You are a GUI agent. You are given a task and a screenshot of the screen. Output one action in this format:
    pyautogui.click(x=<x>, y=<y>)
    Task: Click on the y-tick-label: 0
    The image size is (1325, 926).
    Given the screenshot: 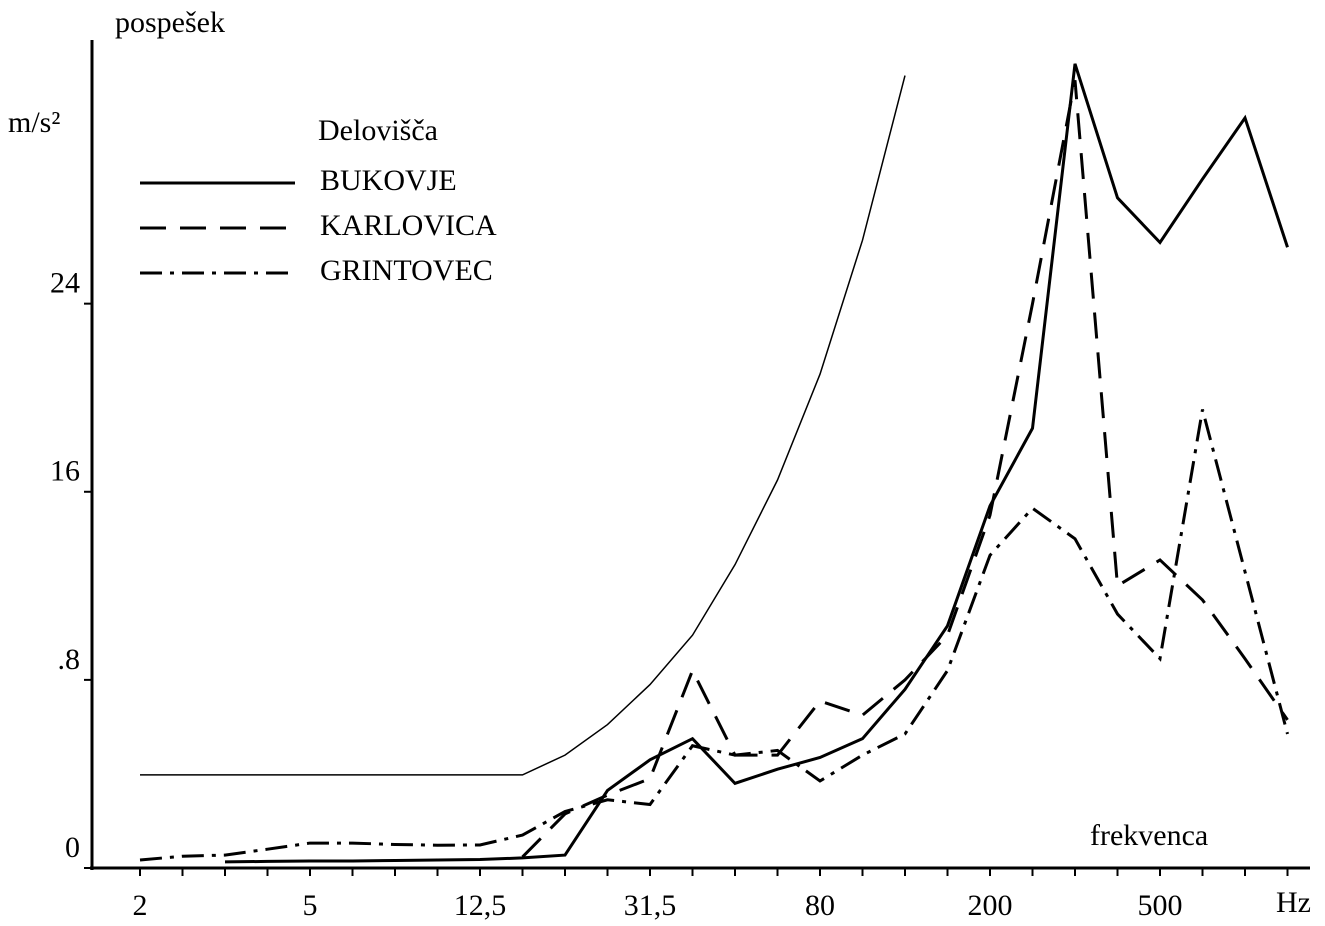 What is the action you would take?
    pyautogui.click(x=72, y=847)
    